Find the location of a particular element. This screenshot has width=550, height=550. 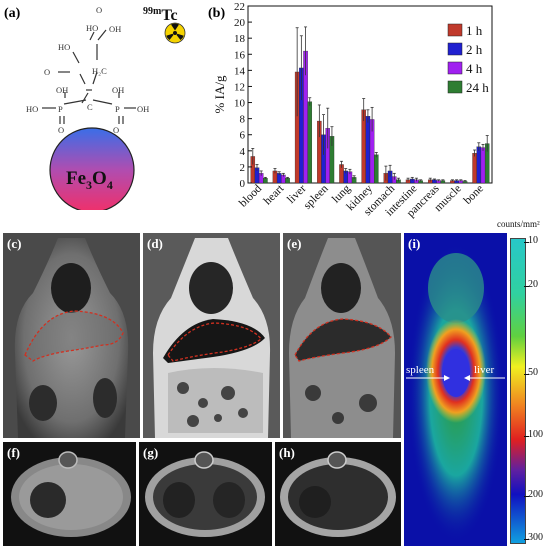

atom-ho1: HO is located at coordinates (92, 28).